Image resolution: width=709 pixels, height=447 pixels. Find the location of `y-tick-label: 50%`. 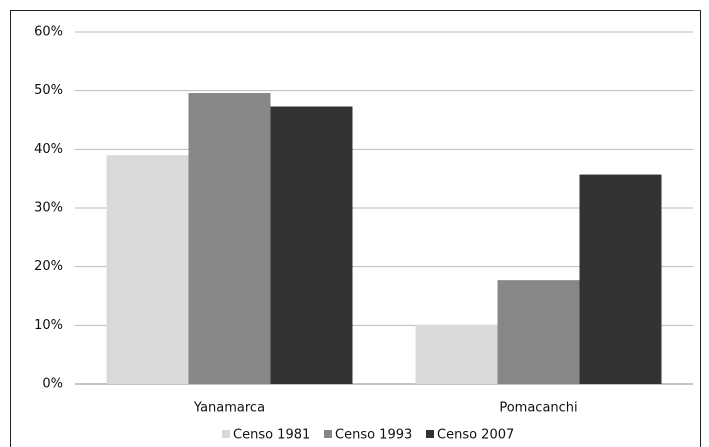

y-tick-label: 50% is located at coordinates (48, 90).